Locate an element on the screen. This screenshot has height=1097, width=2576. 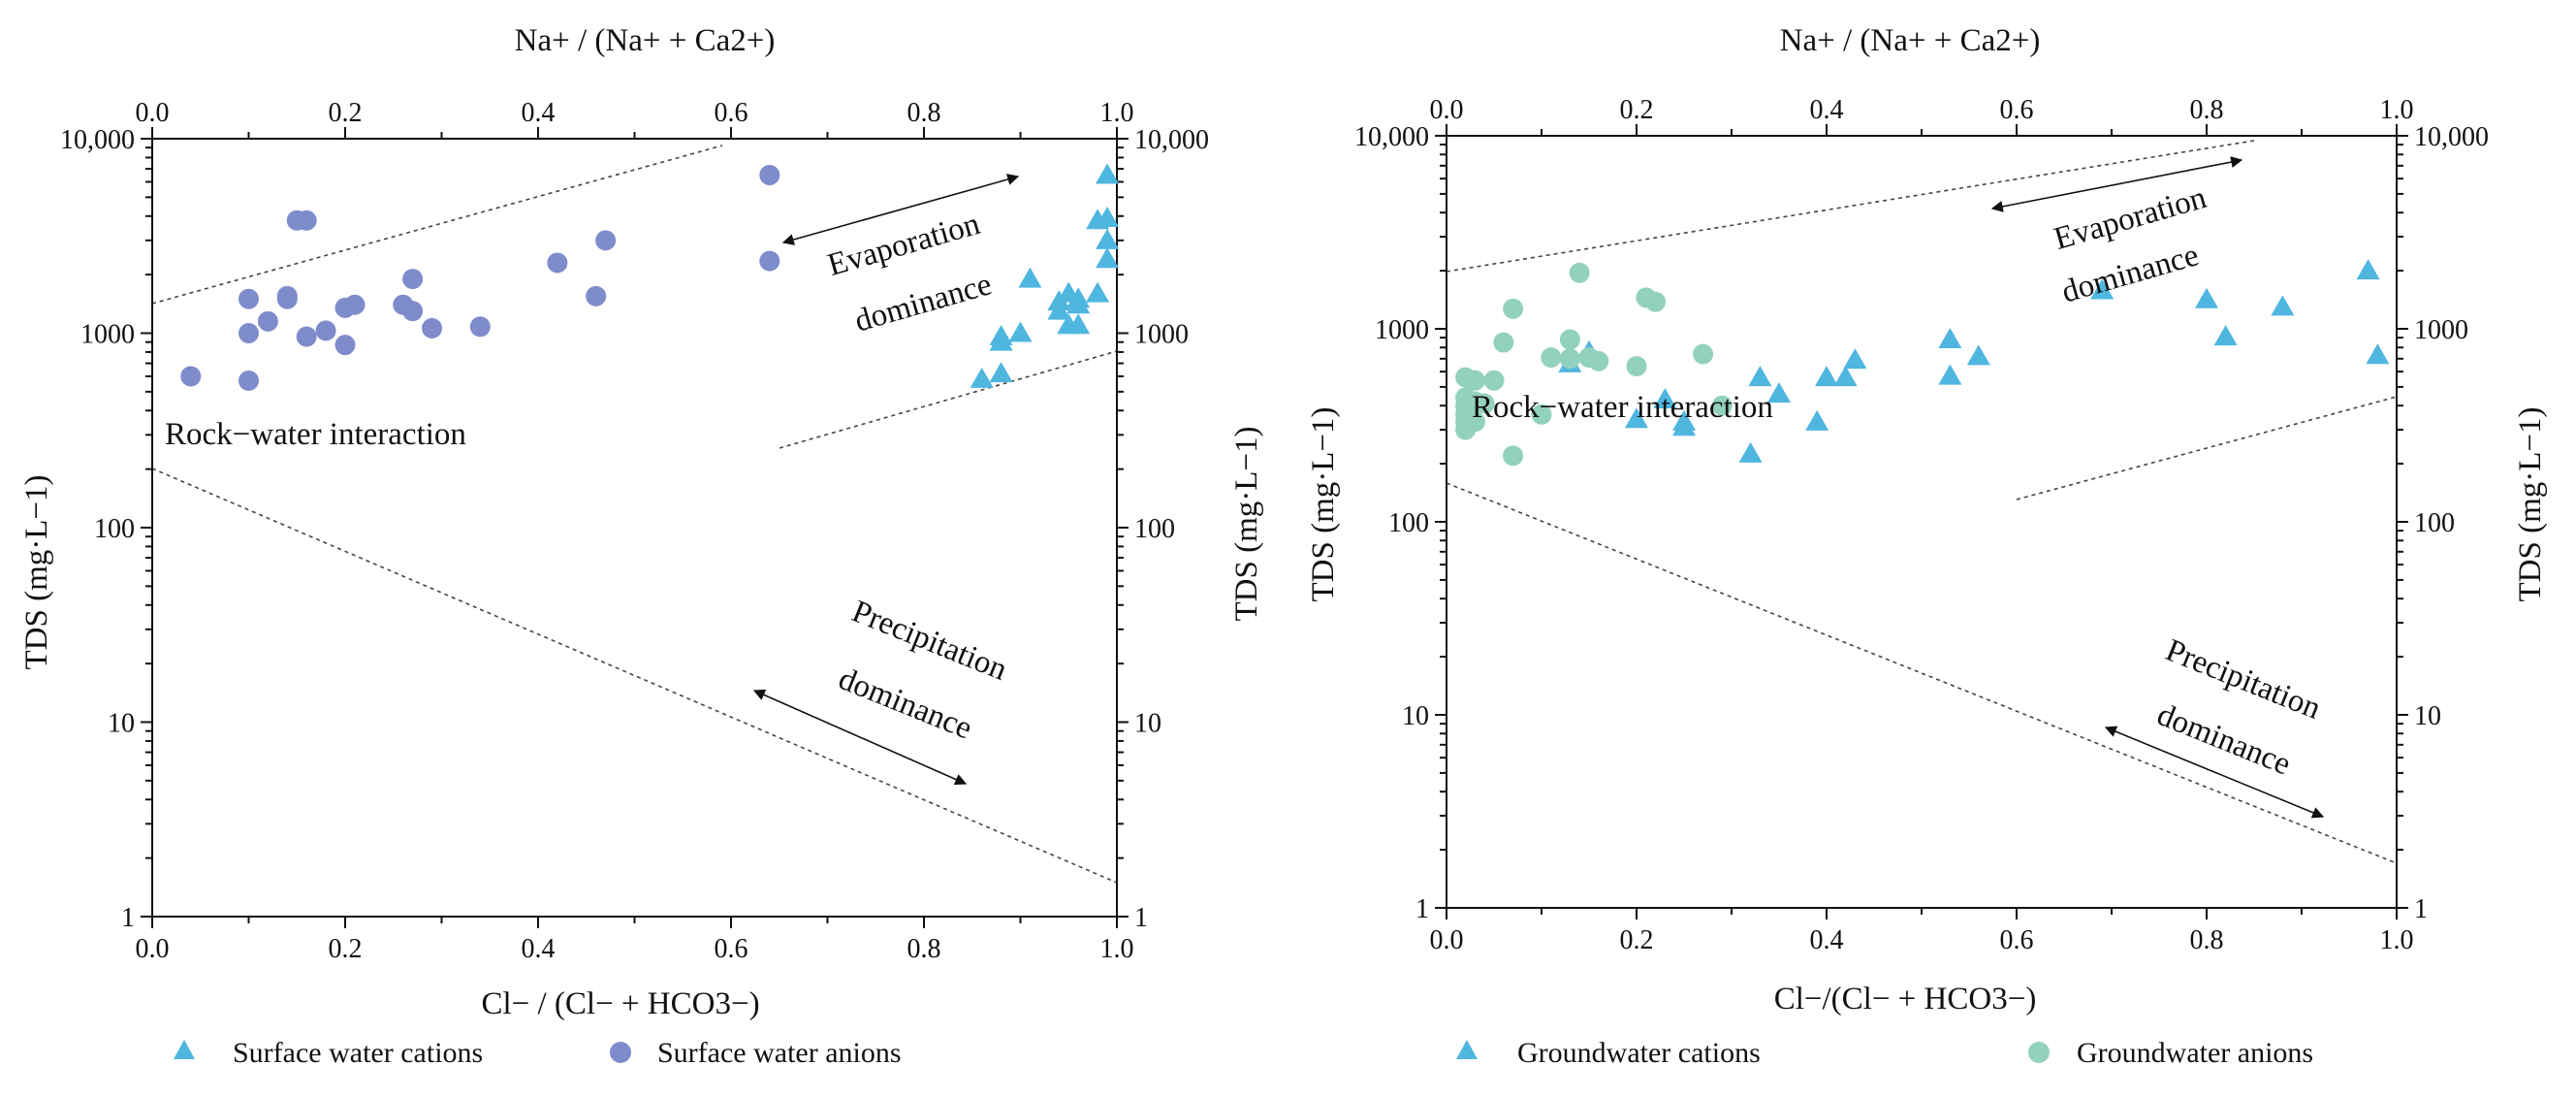
legend-marker-surface-cations is located at coordinates (184, 1050).